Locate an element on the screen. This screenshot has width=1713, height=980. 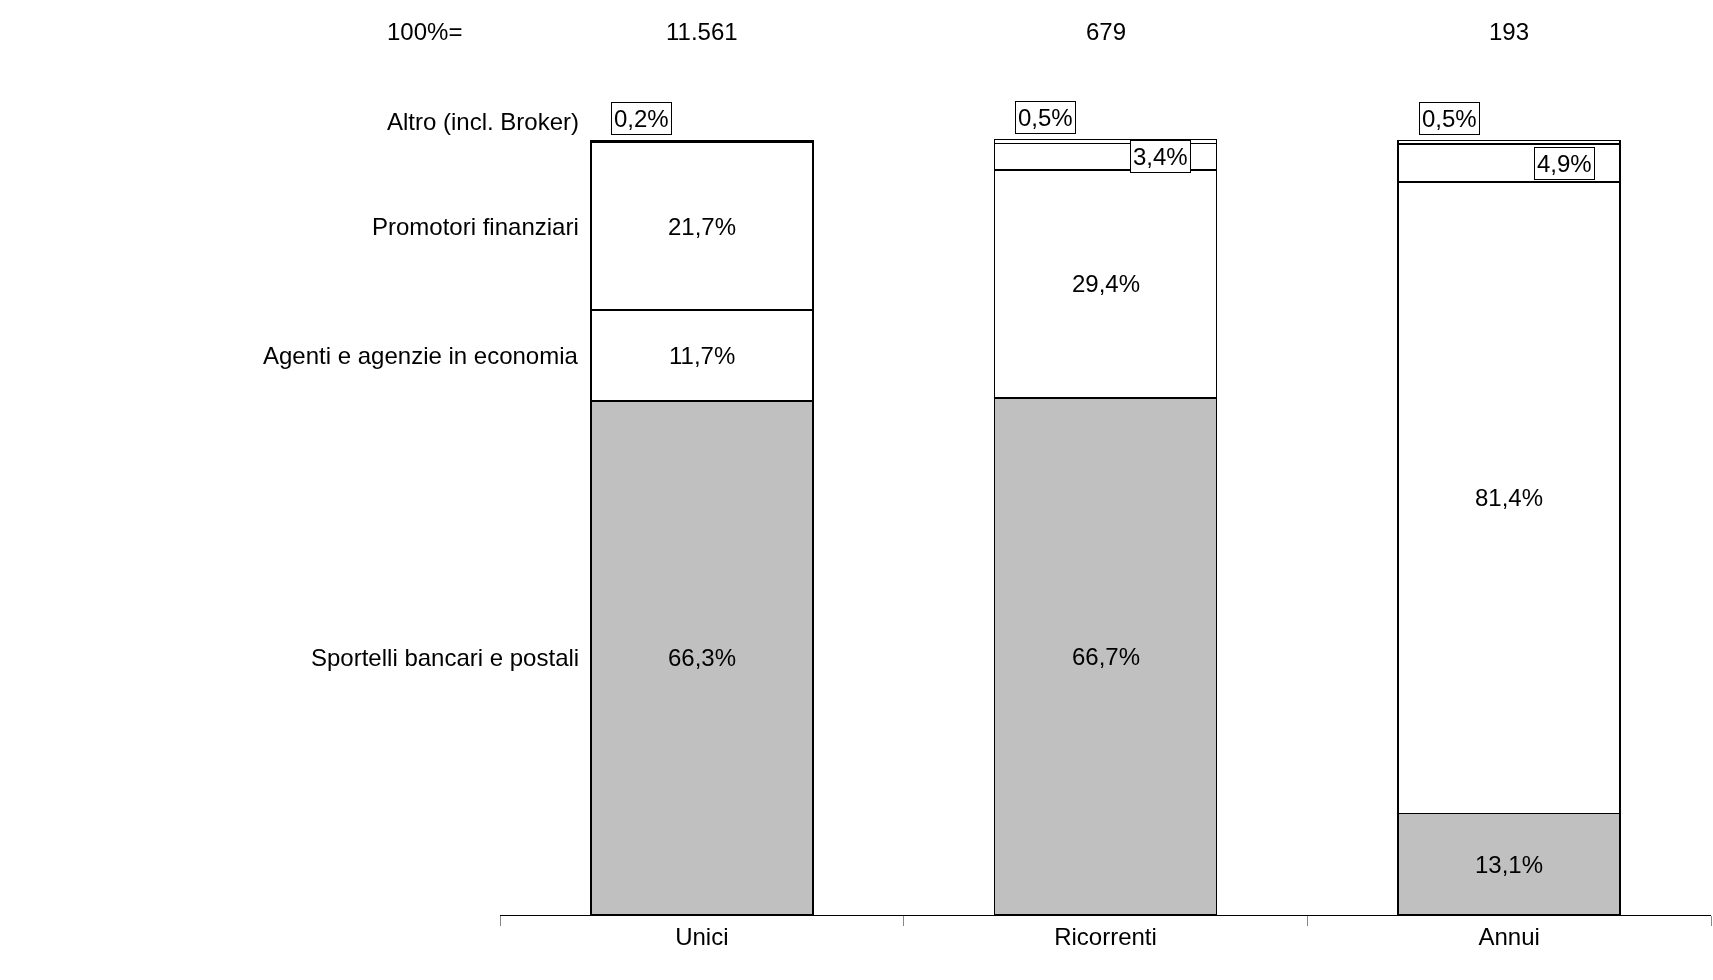
data-label: 29,4% is located at coordinates (1106, 283).